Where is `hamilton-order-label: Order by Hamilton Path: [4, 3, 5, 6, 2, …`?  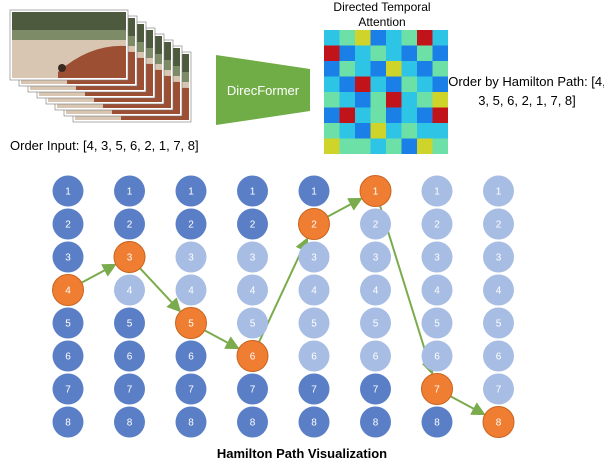 hamilton-order-label: Order by Hamilton Path: [4, 3, 5, 6, 2, … is located at coordinates (526, 91).